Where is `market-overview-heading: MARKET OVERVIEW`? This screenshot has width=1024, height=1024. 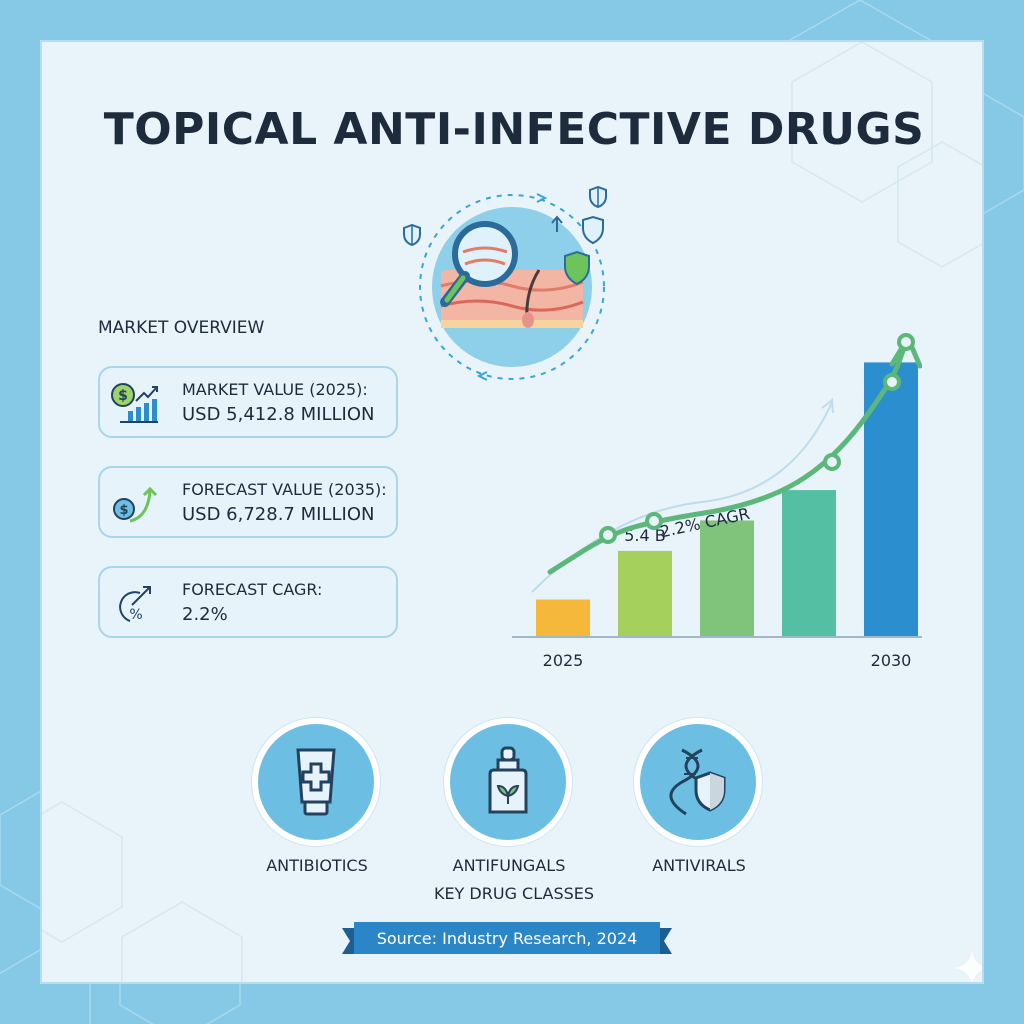 market-overview-heading: MARKET OVERVIEW is located at coordinates (181, 328).